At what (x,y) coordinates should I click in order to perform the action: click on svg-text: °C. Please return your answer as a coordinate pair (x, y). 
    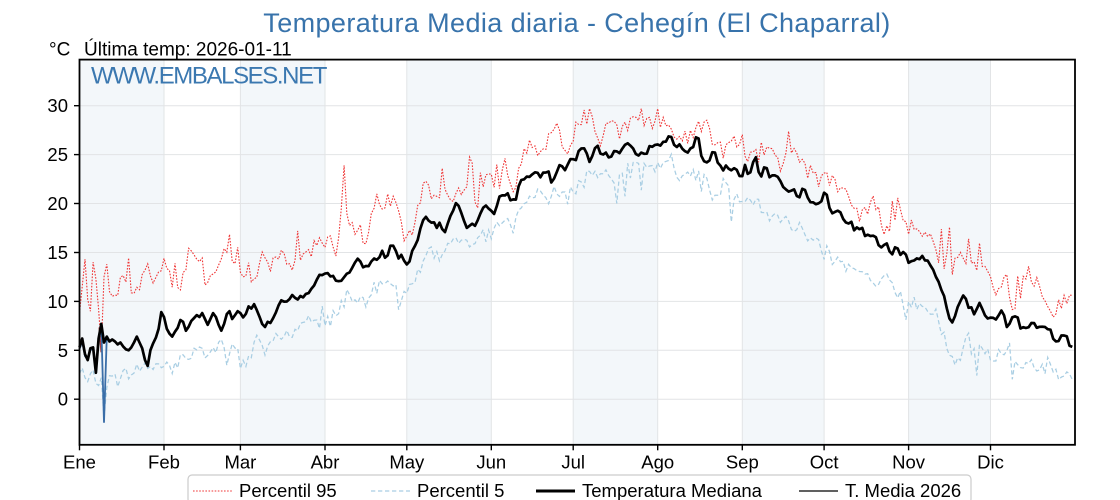
    Looking at the image, I should click on (59, 49).